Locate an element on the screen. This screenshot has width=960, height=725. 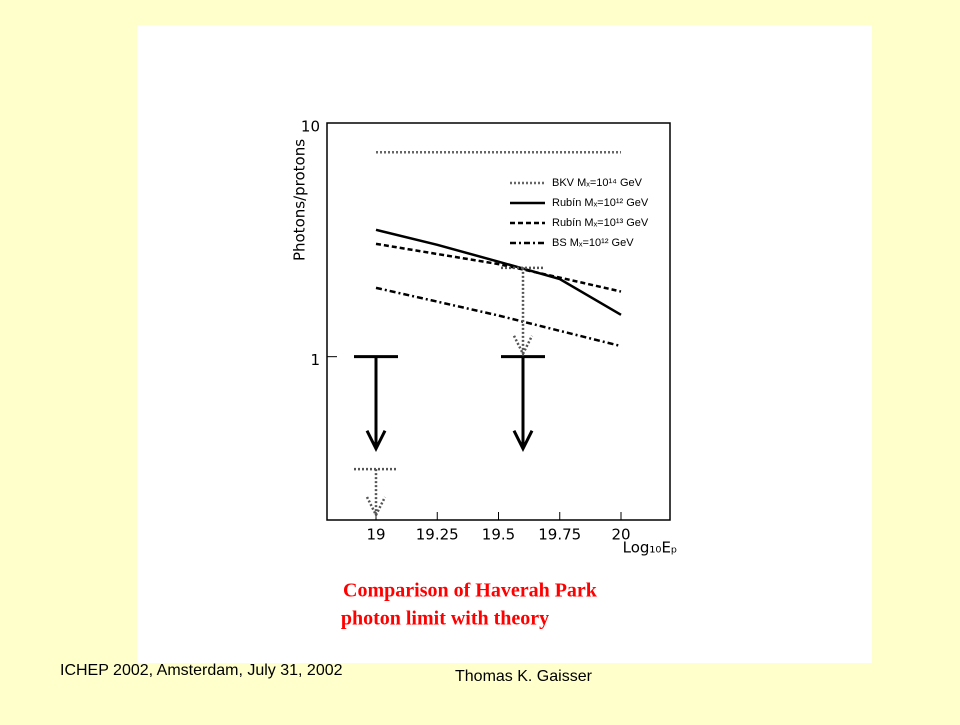
footer-right: Thomas K. Gaisser is located at coordinates (524, 676).